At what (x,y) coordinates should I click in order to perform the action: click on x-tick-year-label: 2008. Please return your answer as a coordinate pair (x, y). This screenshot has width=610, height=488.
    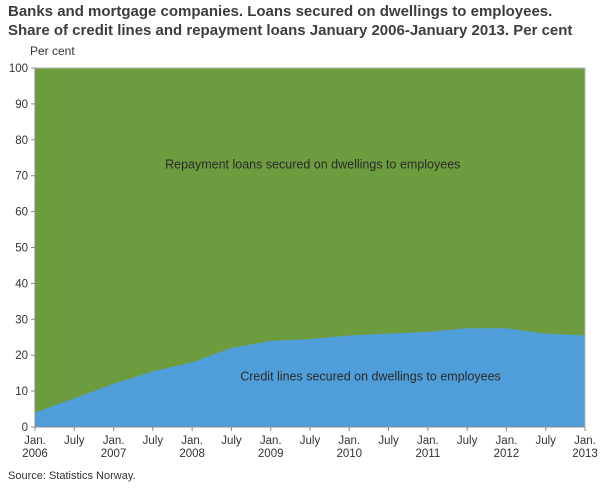
    Looking at the image, I should click on (192, 454).